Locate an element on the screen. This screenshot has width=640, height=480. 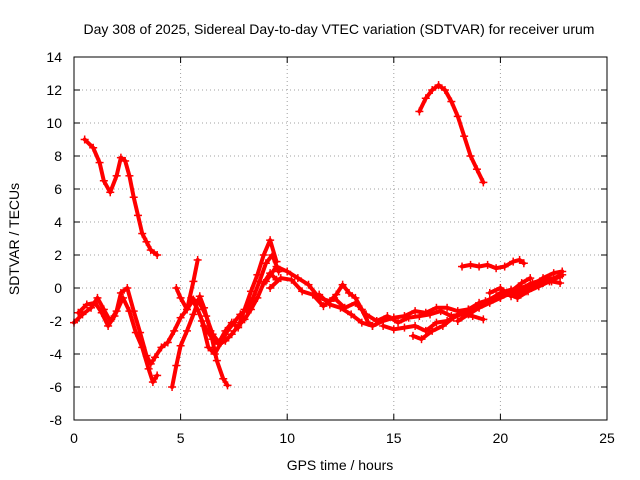
y-tick-label: 12 is located at coordinates (54, 90).